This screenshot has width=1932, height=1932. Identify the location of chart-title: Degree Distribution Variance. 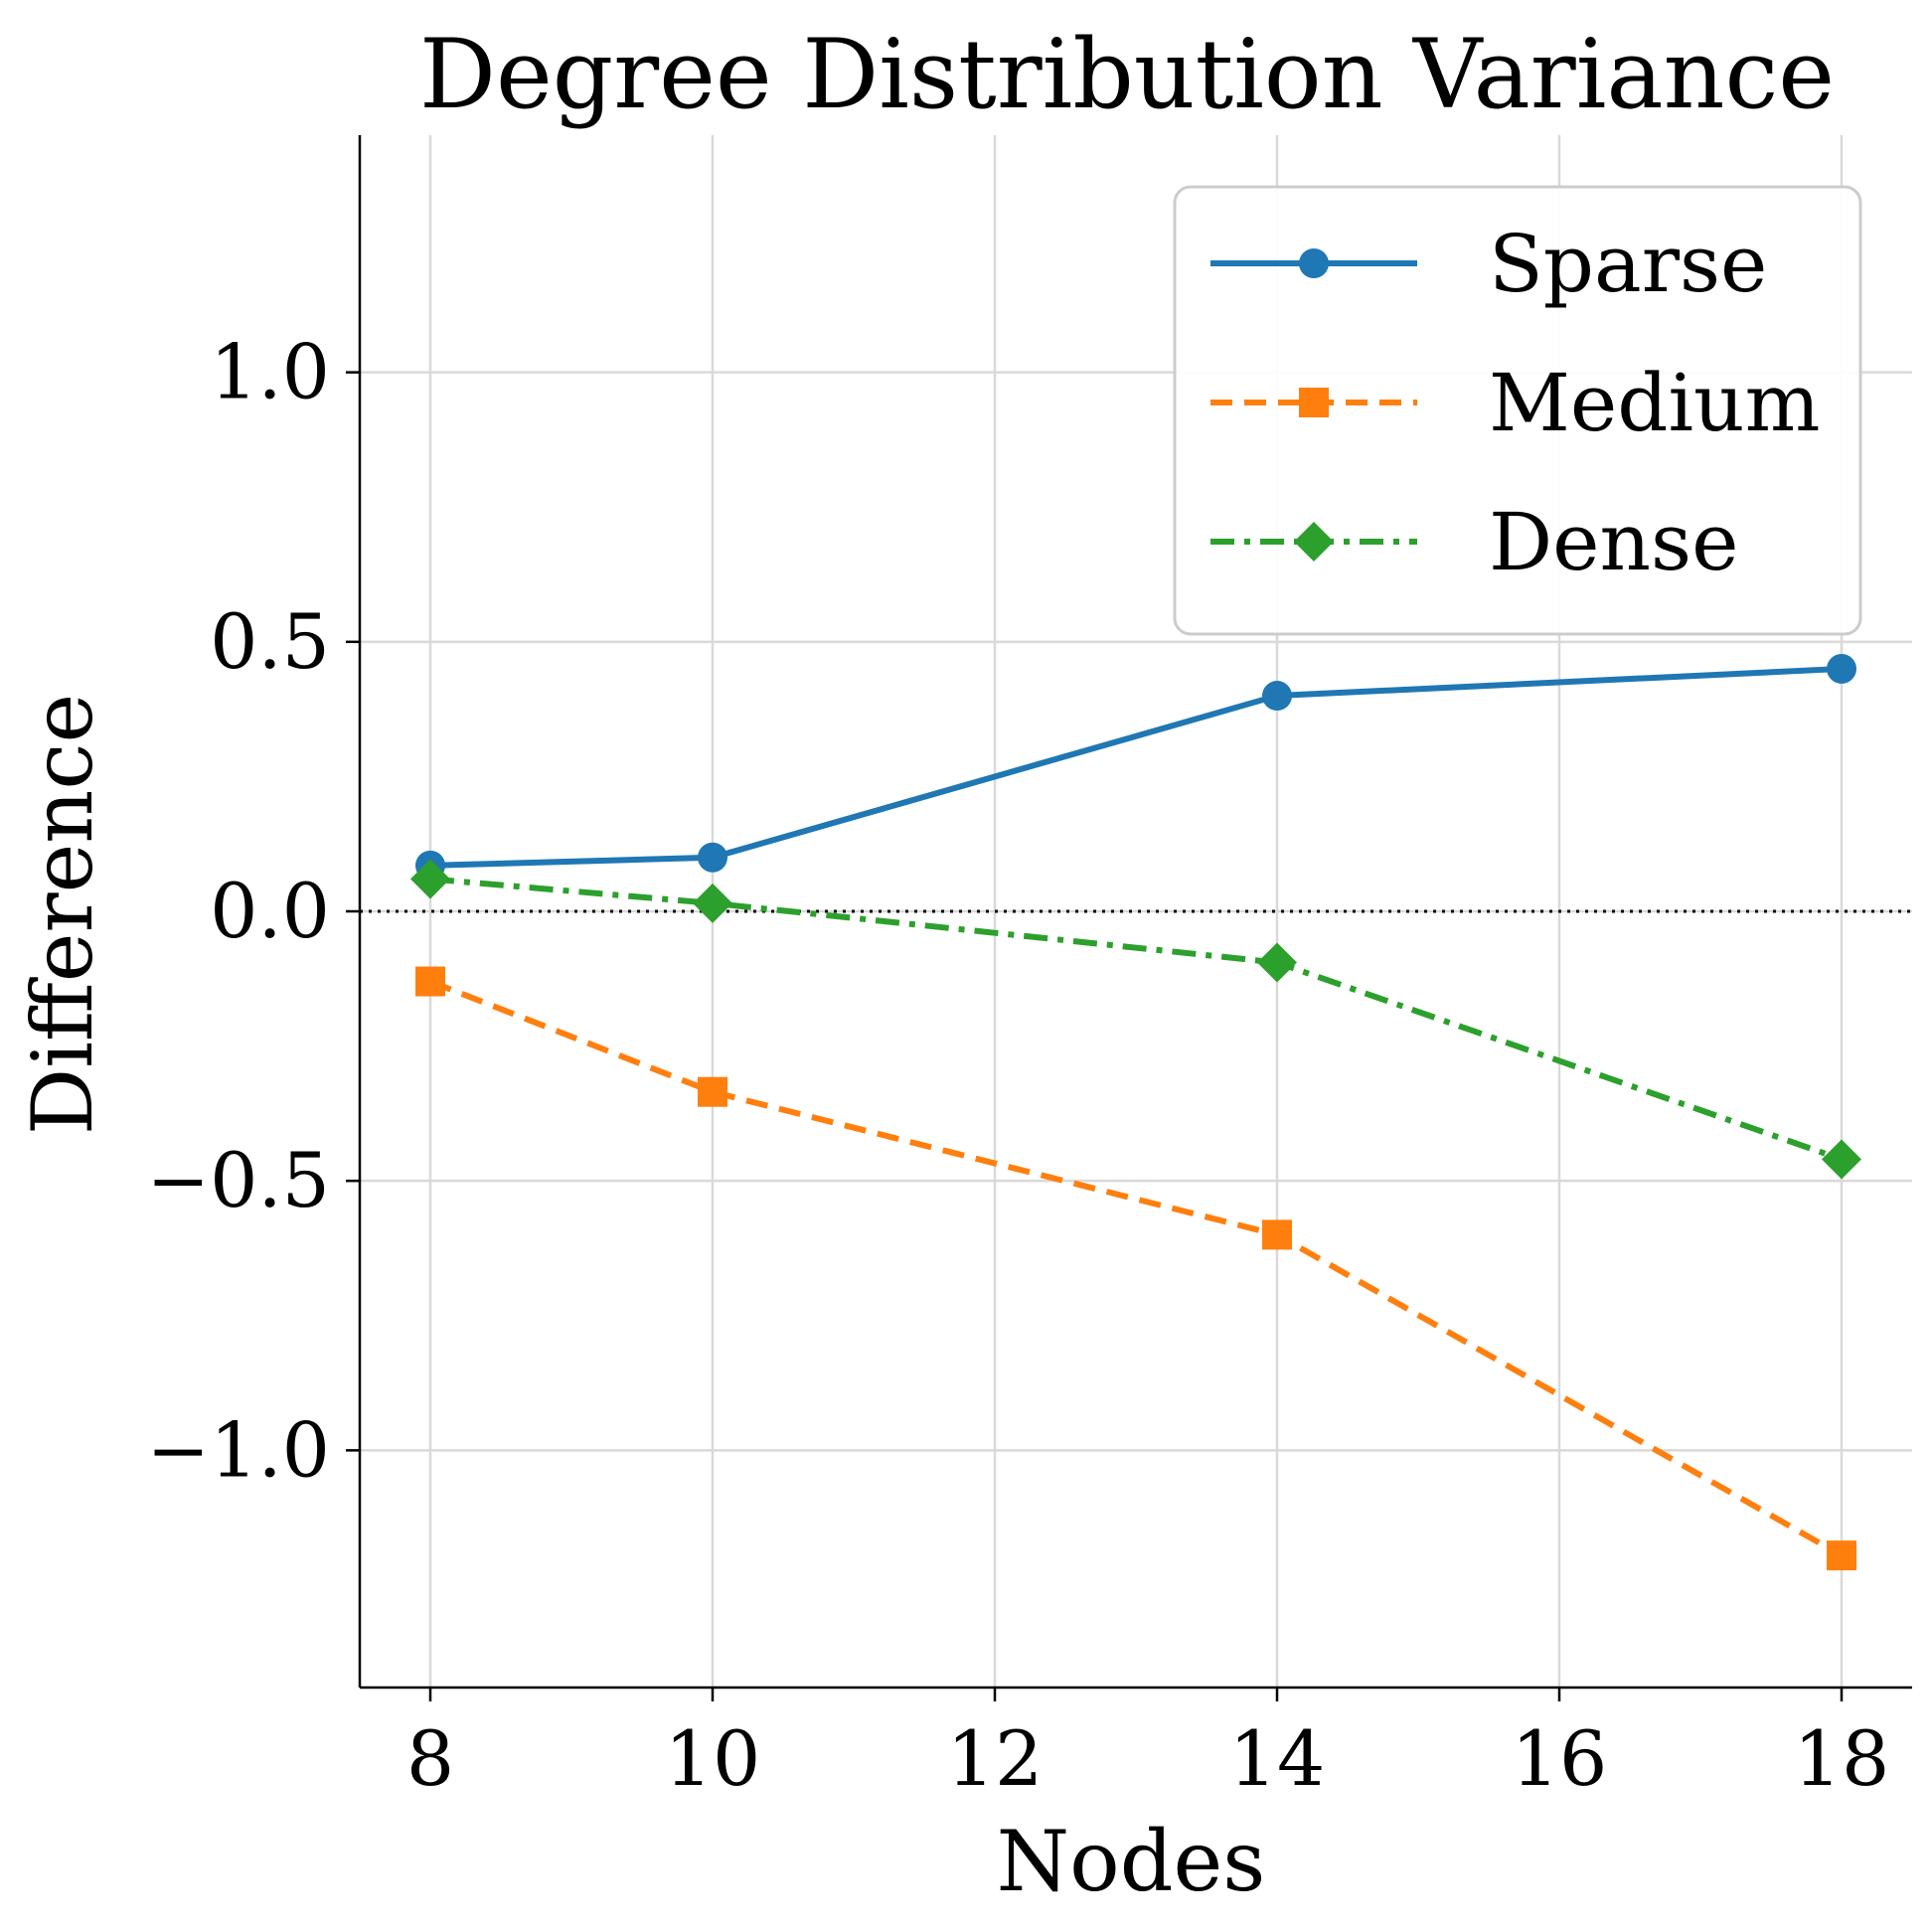
(1127, 74).